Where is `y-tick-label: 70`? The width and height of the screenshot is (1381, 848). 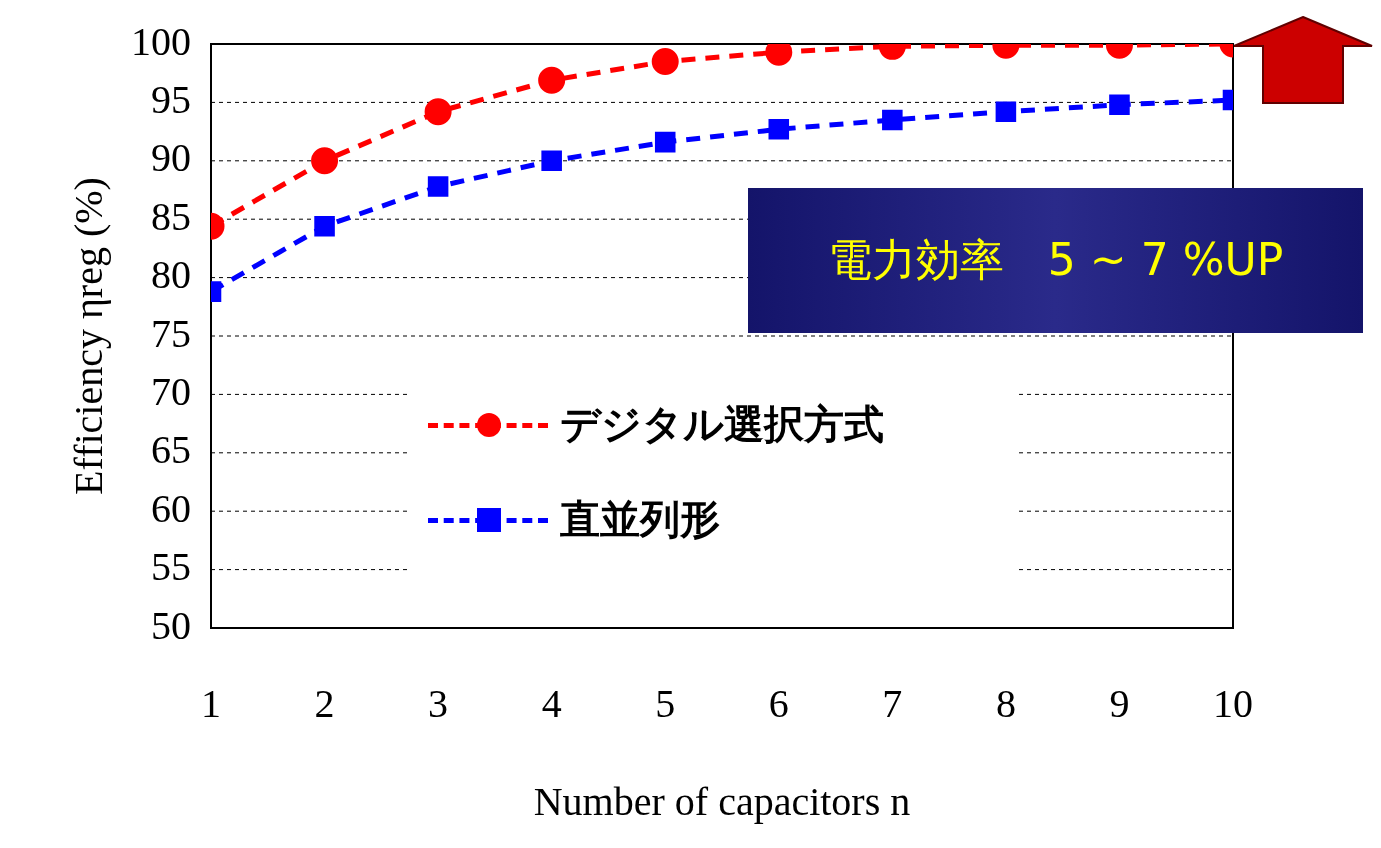 y-tick-label: 70 is located at coordinates (171, 391).